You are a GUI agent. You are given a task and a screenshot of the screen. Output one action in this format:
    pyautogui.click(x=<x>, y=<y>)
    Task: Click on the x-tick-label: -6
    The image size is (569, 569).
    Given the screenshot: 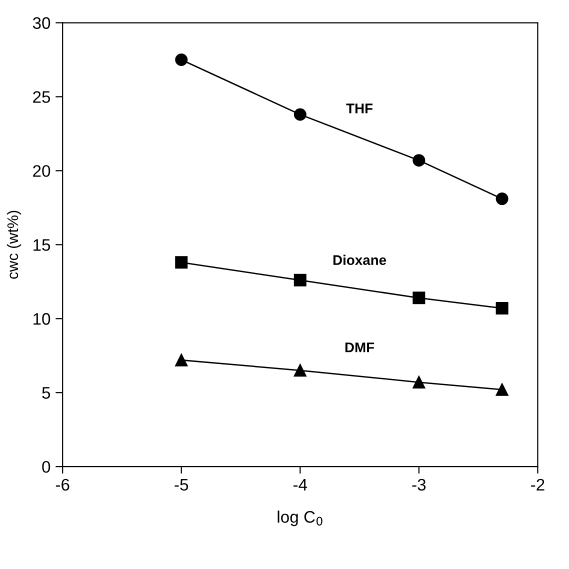 What is the action you would take?
    pyautogui.click(x=63, y=484)
    